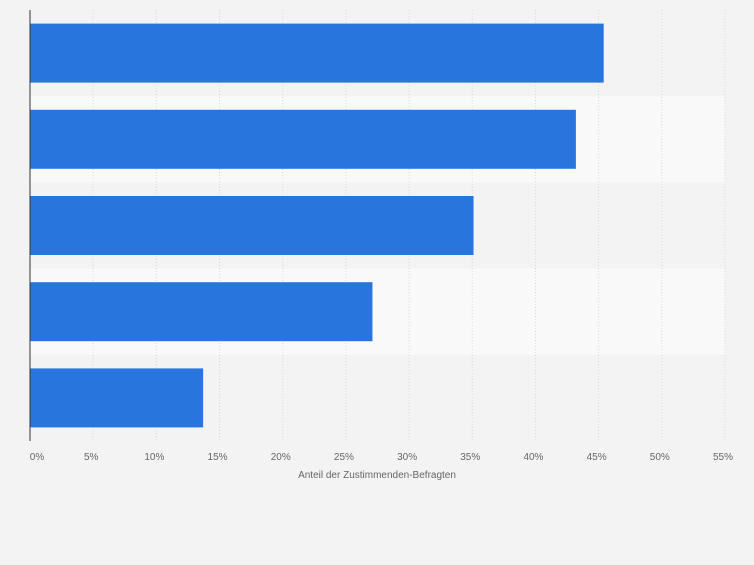 This screenshot has height=565, width=754. What do you see at coordinates (91, 457) in the screenshot?
I see `x-tick-label: 5%` at bounding box center [91, 457].